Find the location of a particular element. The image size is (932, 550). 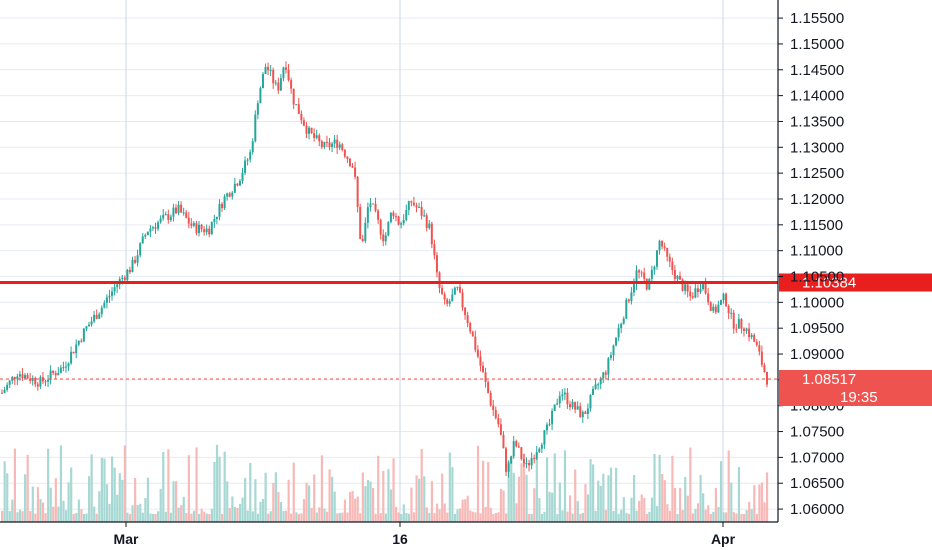

horizontal-line-layer: 1.10384 is located at coordinates (466, 282).